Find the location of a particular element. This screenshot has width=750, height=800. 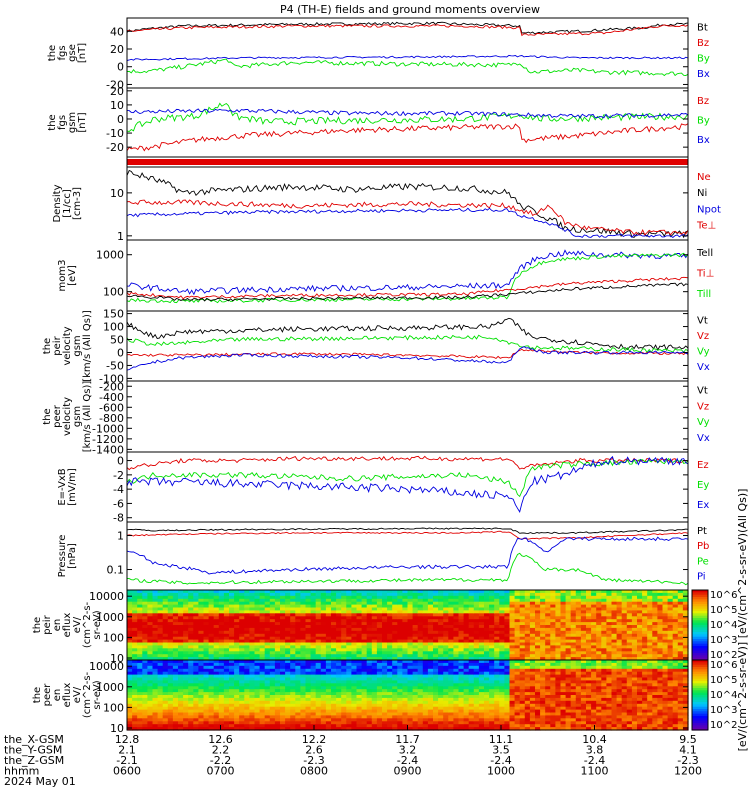

y-tick-label: -2 is located at coordinates (118, 475).